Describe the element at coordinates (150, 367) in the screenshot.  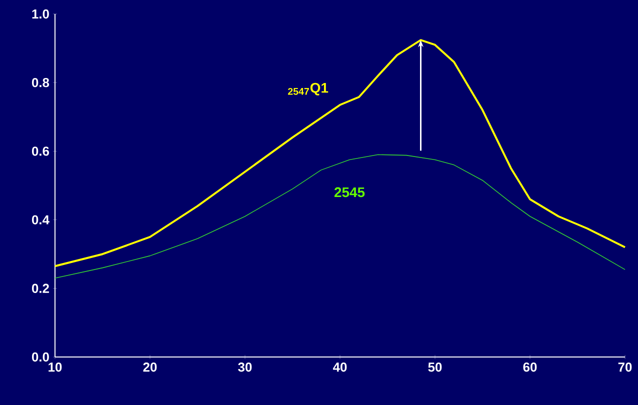
I see `x-tick-label: 20` at that location.